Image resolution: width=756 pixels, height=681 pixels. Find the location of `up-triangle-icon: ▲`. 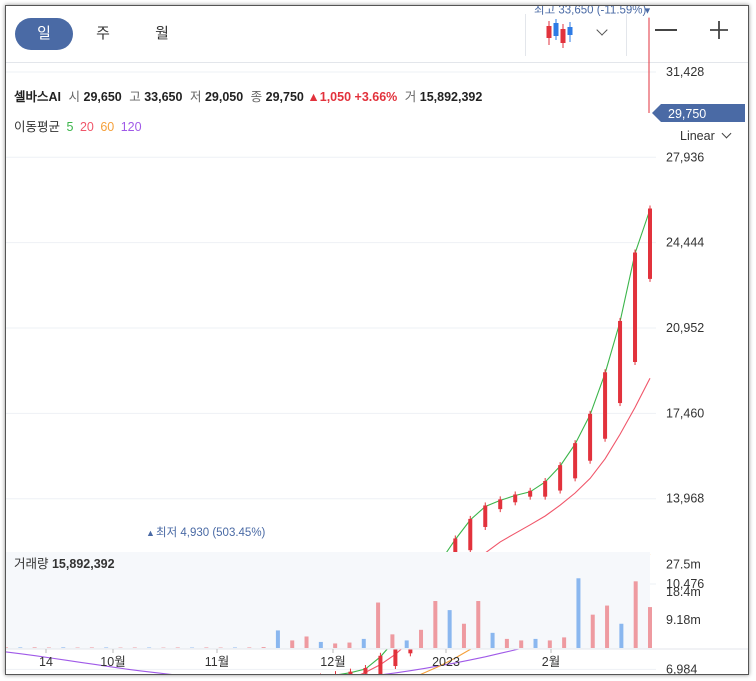

up-triangle-icon: ▲ is located at coordinates (313, 97).